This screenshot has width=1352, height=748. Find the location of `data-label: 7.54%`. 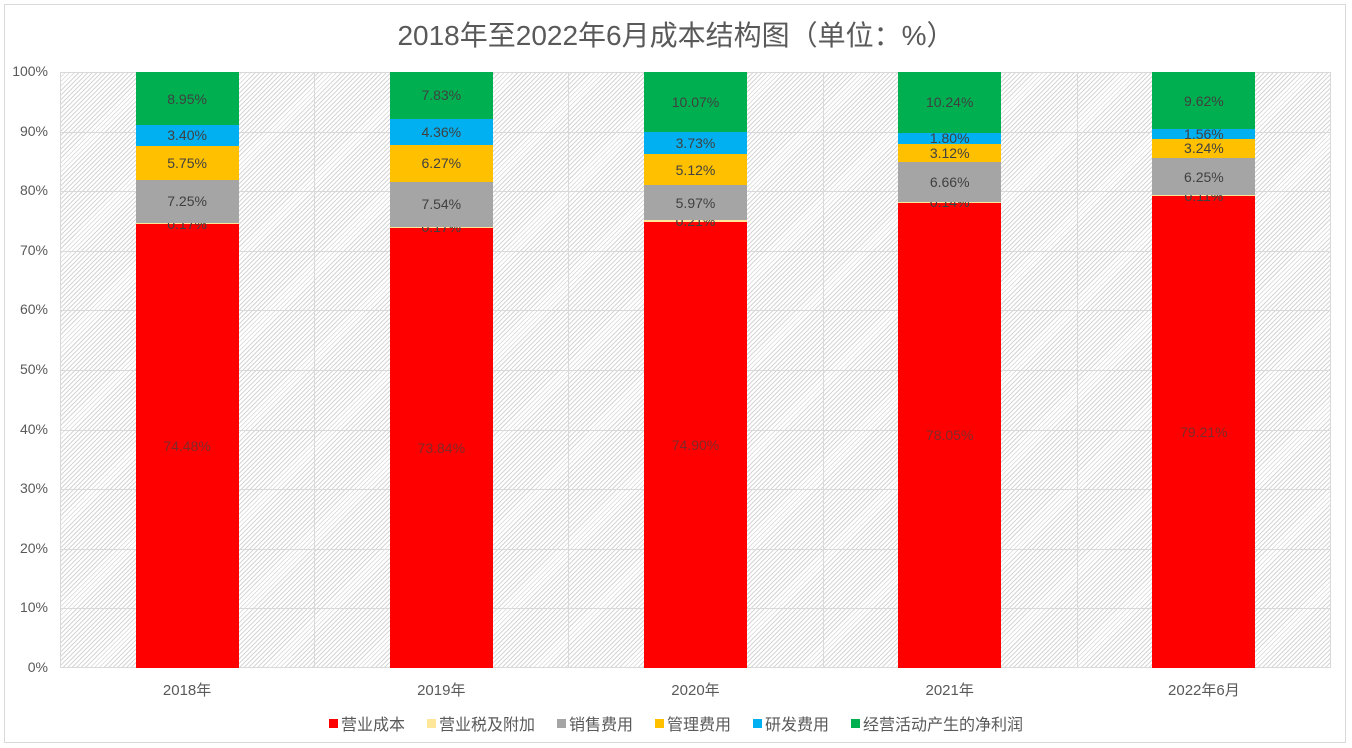

data-label: 7.54% is located at coordinates (441, 204).